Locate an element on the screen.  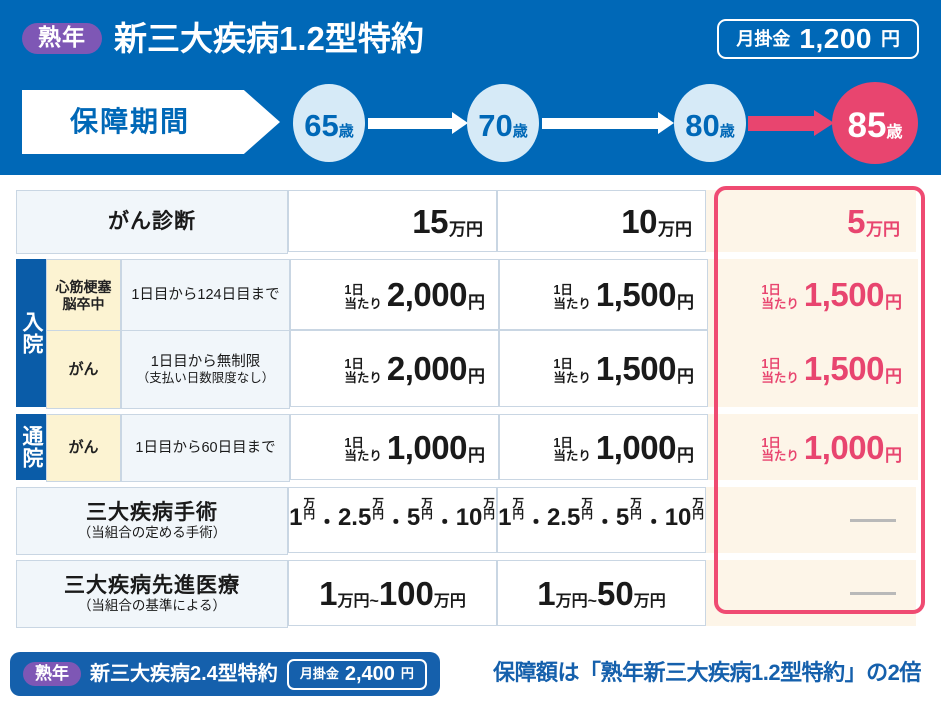
age-marker-85-suffix: 歳 is located at coordinates (894, 132).